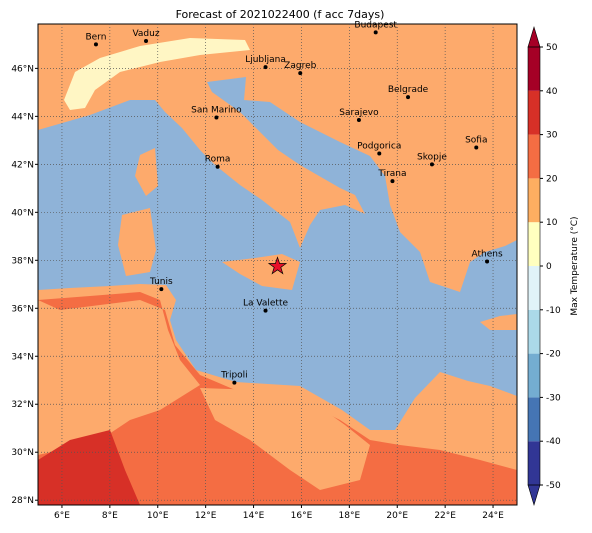 This screenshot has height=533, width=592. Describe the element at coordinates (218, 160) in the screenshot. I see `city-label: Roma` at that location.